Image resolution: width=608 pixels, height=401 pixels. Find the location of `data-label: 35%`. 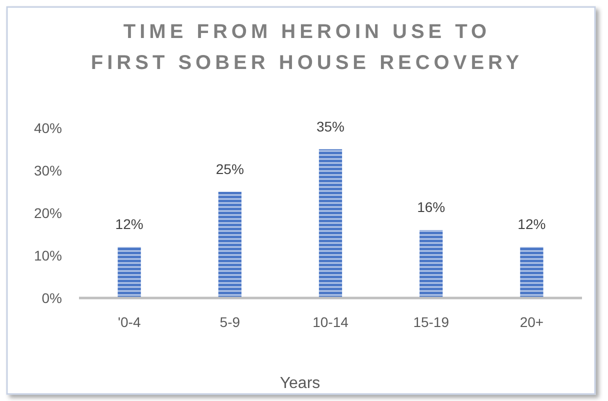

data-label: 35% is located at coordinates (330, 126).